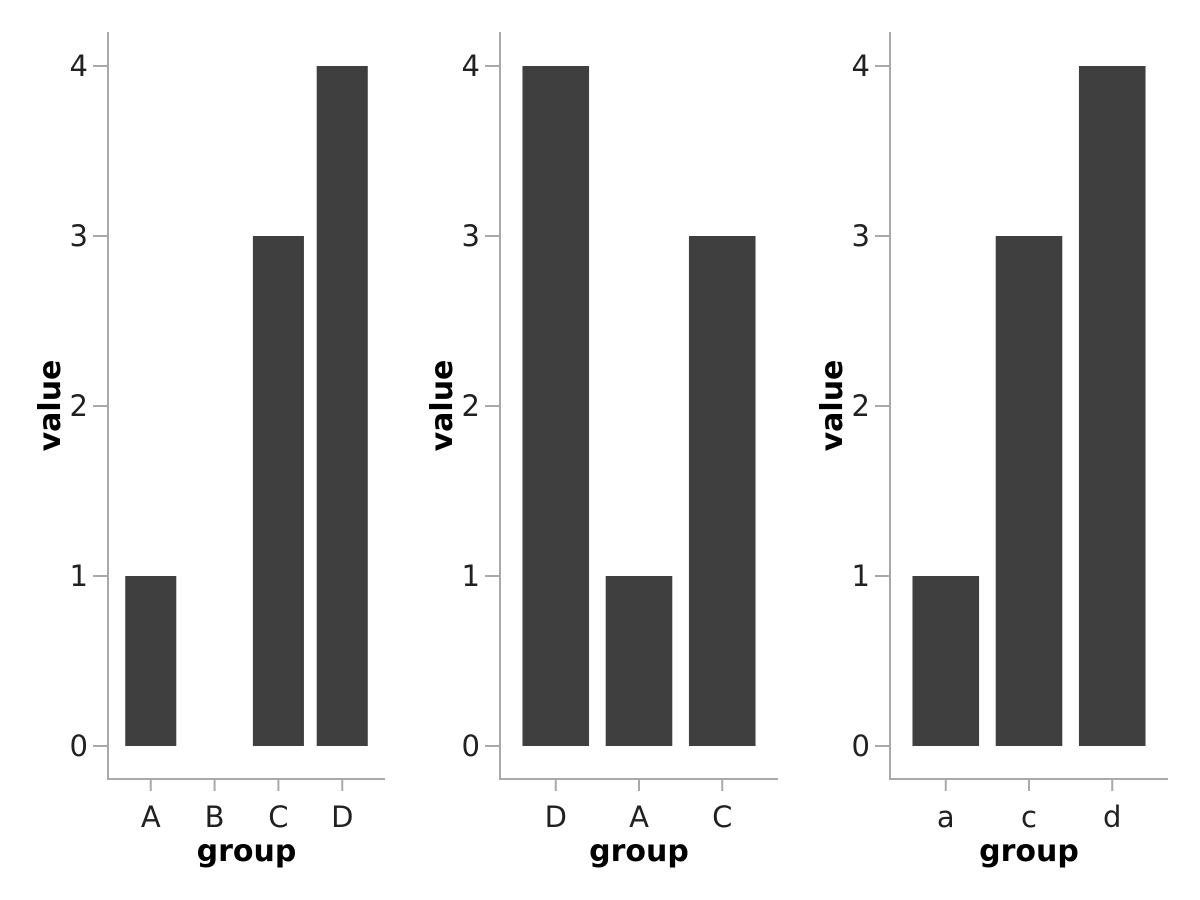 Image resolution: width=1200 pixels, height=900 pixels. Describe the element at coordinates (1112, 406) in the screenshot. I see `bar-d` at that location.